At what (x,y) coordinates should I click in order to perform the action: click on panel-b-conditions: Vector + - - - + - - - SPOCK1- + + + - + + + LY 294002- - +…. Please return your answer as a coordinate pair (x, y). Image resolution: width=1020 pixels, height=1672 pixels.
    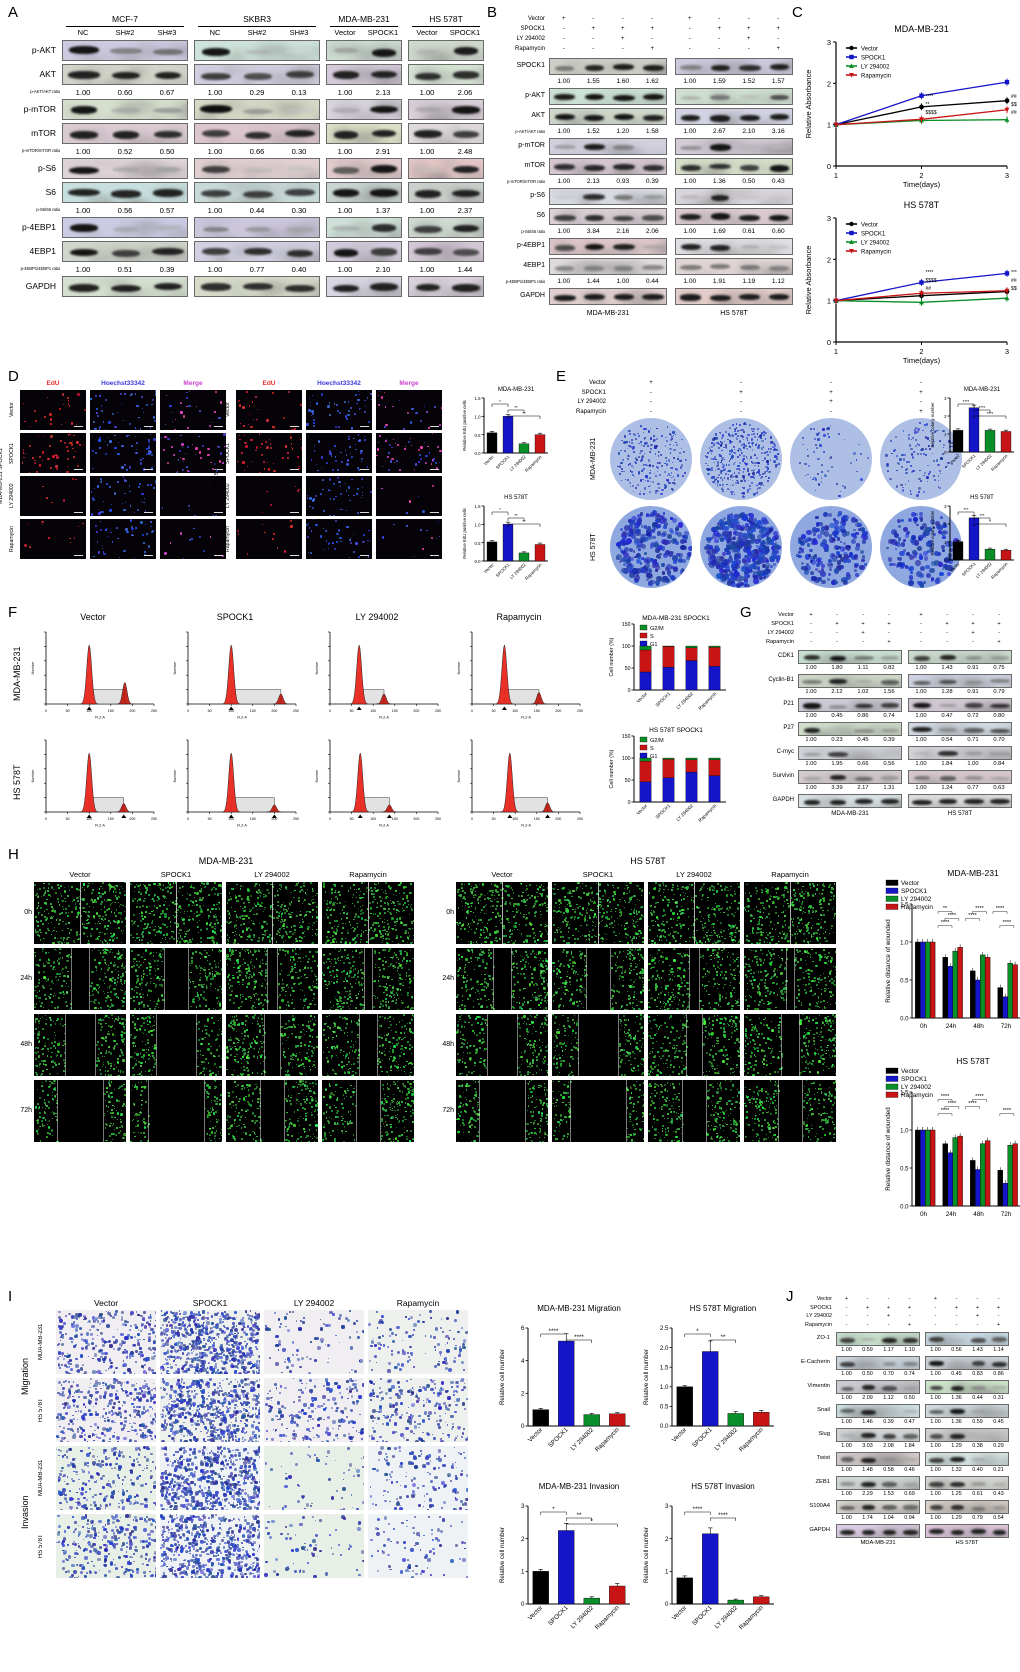
    Looking at the image, I should click on (637, 37).